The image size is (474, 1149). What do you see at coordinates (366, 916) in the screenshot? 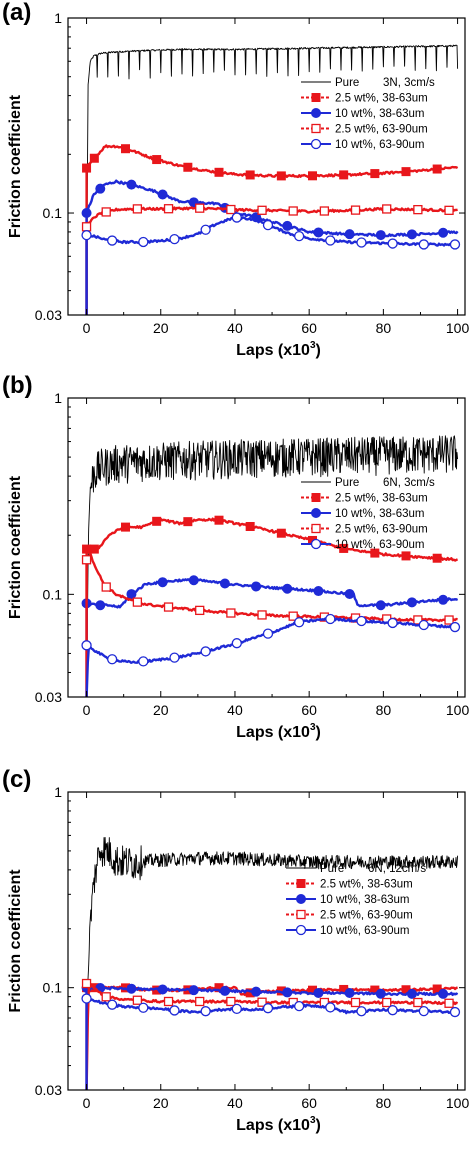
I see `legend-entry: 2.5 wt%, 63-90um` at bounding box center [366, 916].